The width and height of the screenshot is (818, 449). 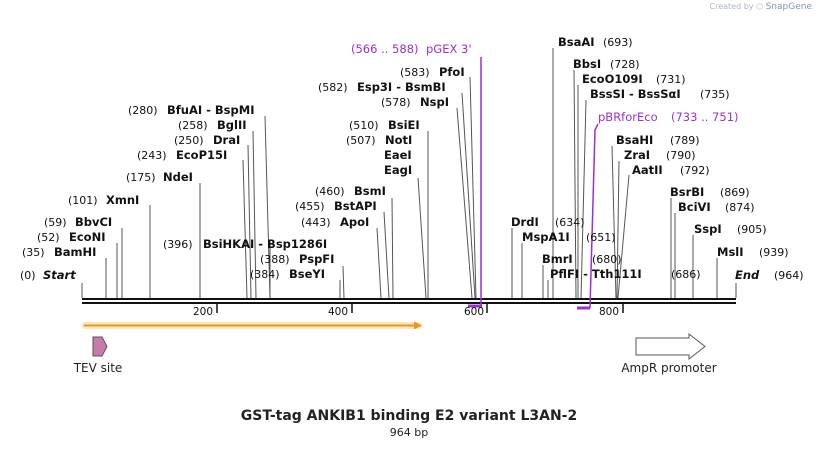 I want to click on cut-line-pfoi, so click(x=473, y=187).